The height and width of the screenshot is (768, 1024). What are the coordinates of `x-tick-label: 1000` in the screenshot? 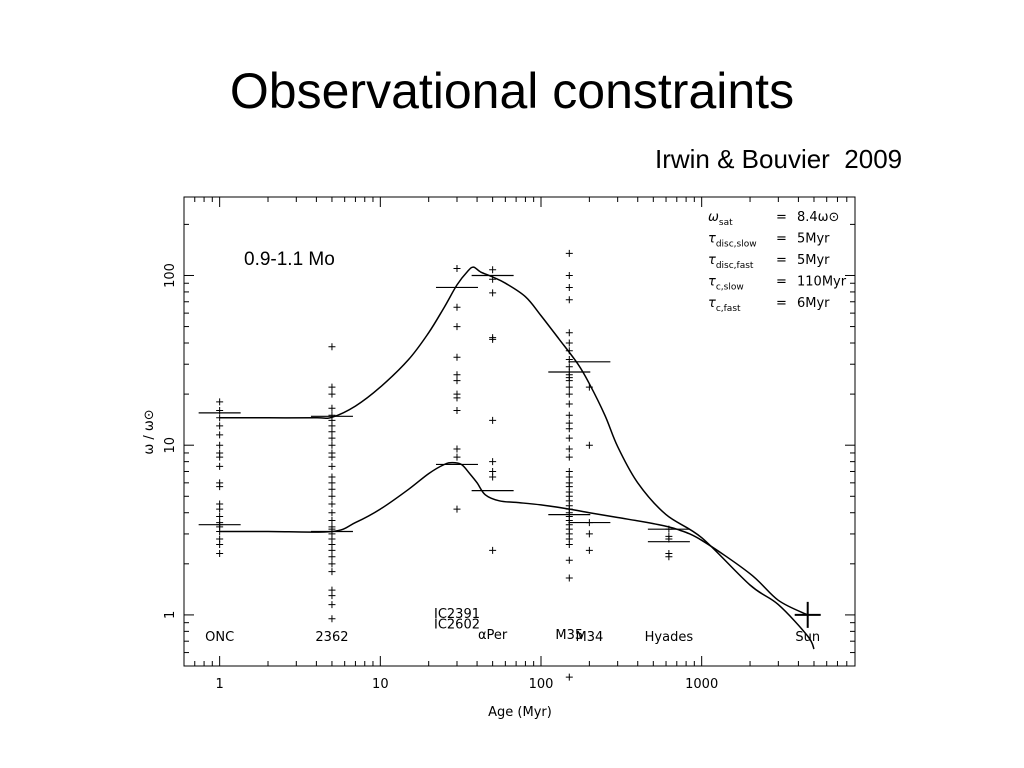 It's located at (701, 684).